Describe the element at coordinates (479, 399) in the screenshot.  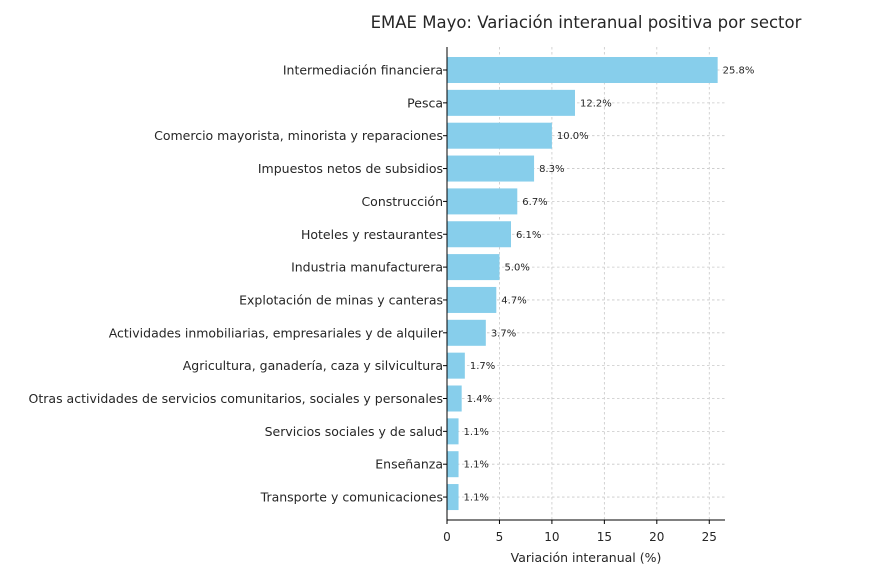
I see `bar-value-label: 1.4%` at that location.